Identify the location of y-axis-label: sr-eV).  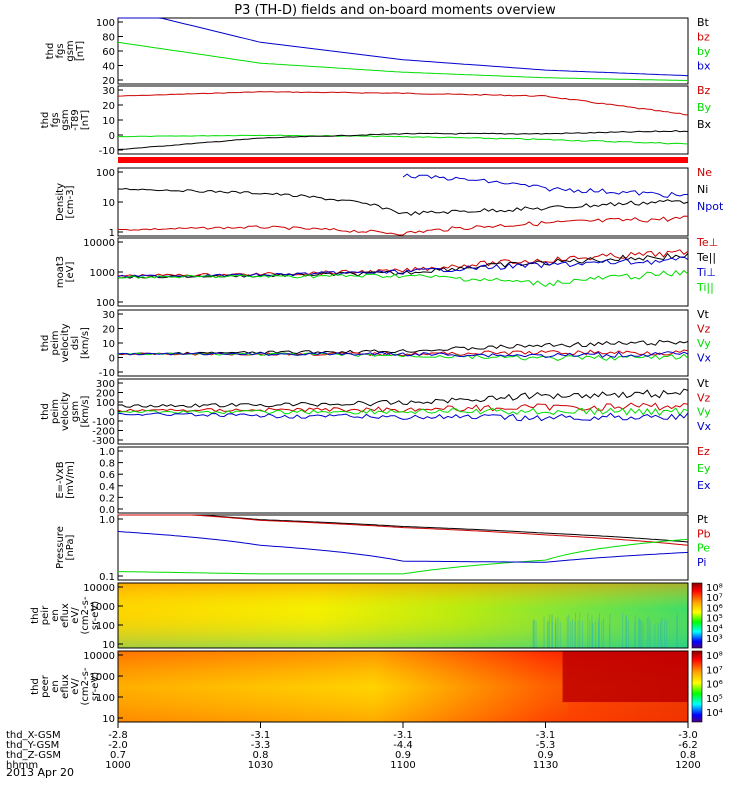
(95, 686).